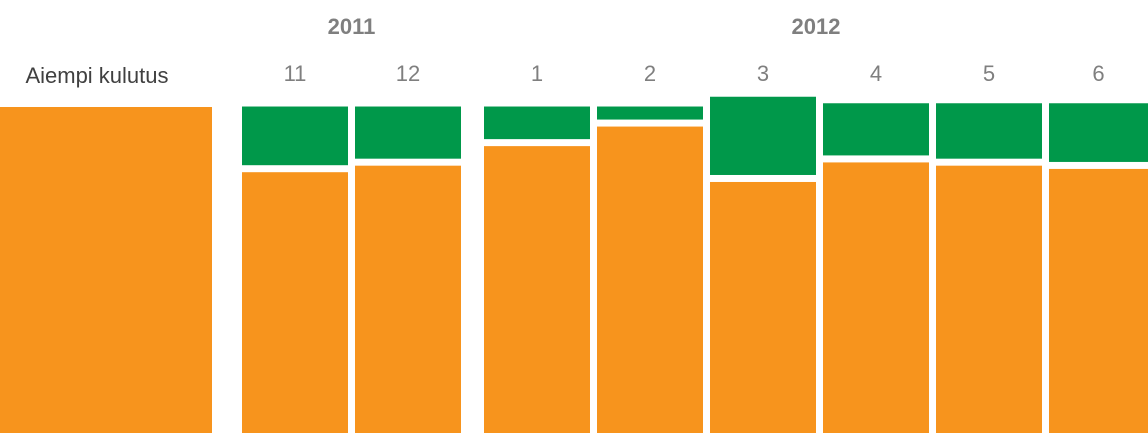 The width and height of the screenshot is (1148, 433). I want to click on month-label-3: 3, so click(763, 73).